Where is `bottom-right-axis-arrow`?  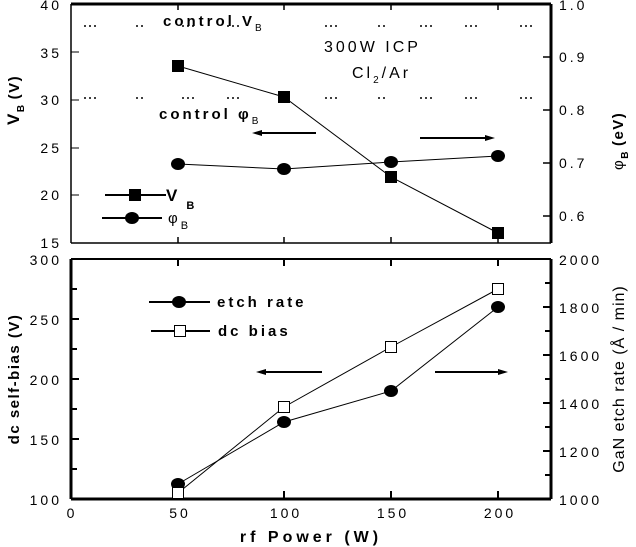 bottom-right-axis-arrow is located at coordinates (471, 372).